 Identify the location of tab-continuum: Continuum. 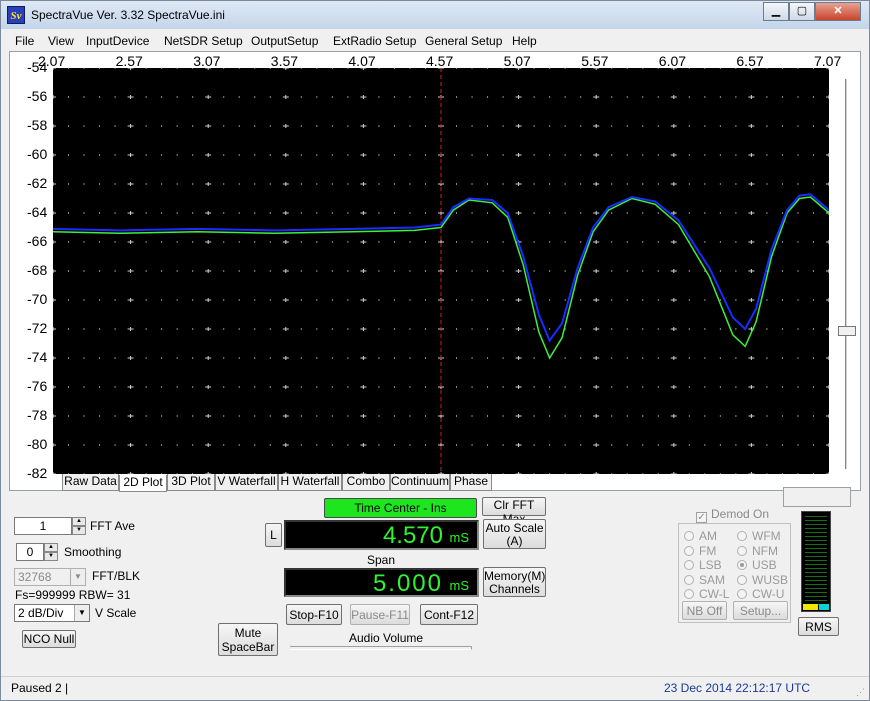
(420, 482).